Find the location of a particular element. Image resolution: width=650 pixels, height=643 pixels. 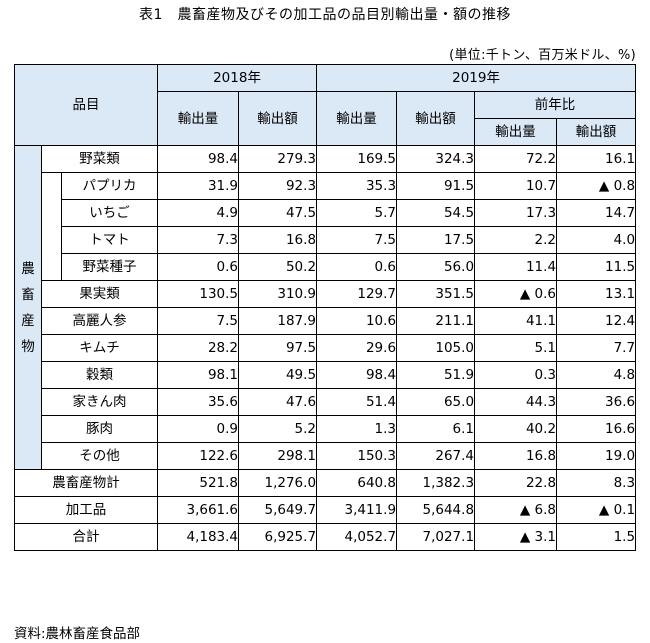

cell-ya: 12.4 is located at coordinates (596, 321).